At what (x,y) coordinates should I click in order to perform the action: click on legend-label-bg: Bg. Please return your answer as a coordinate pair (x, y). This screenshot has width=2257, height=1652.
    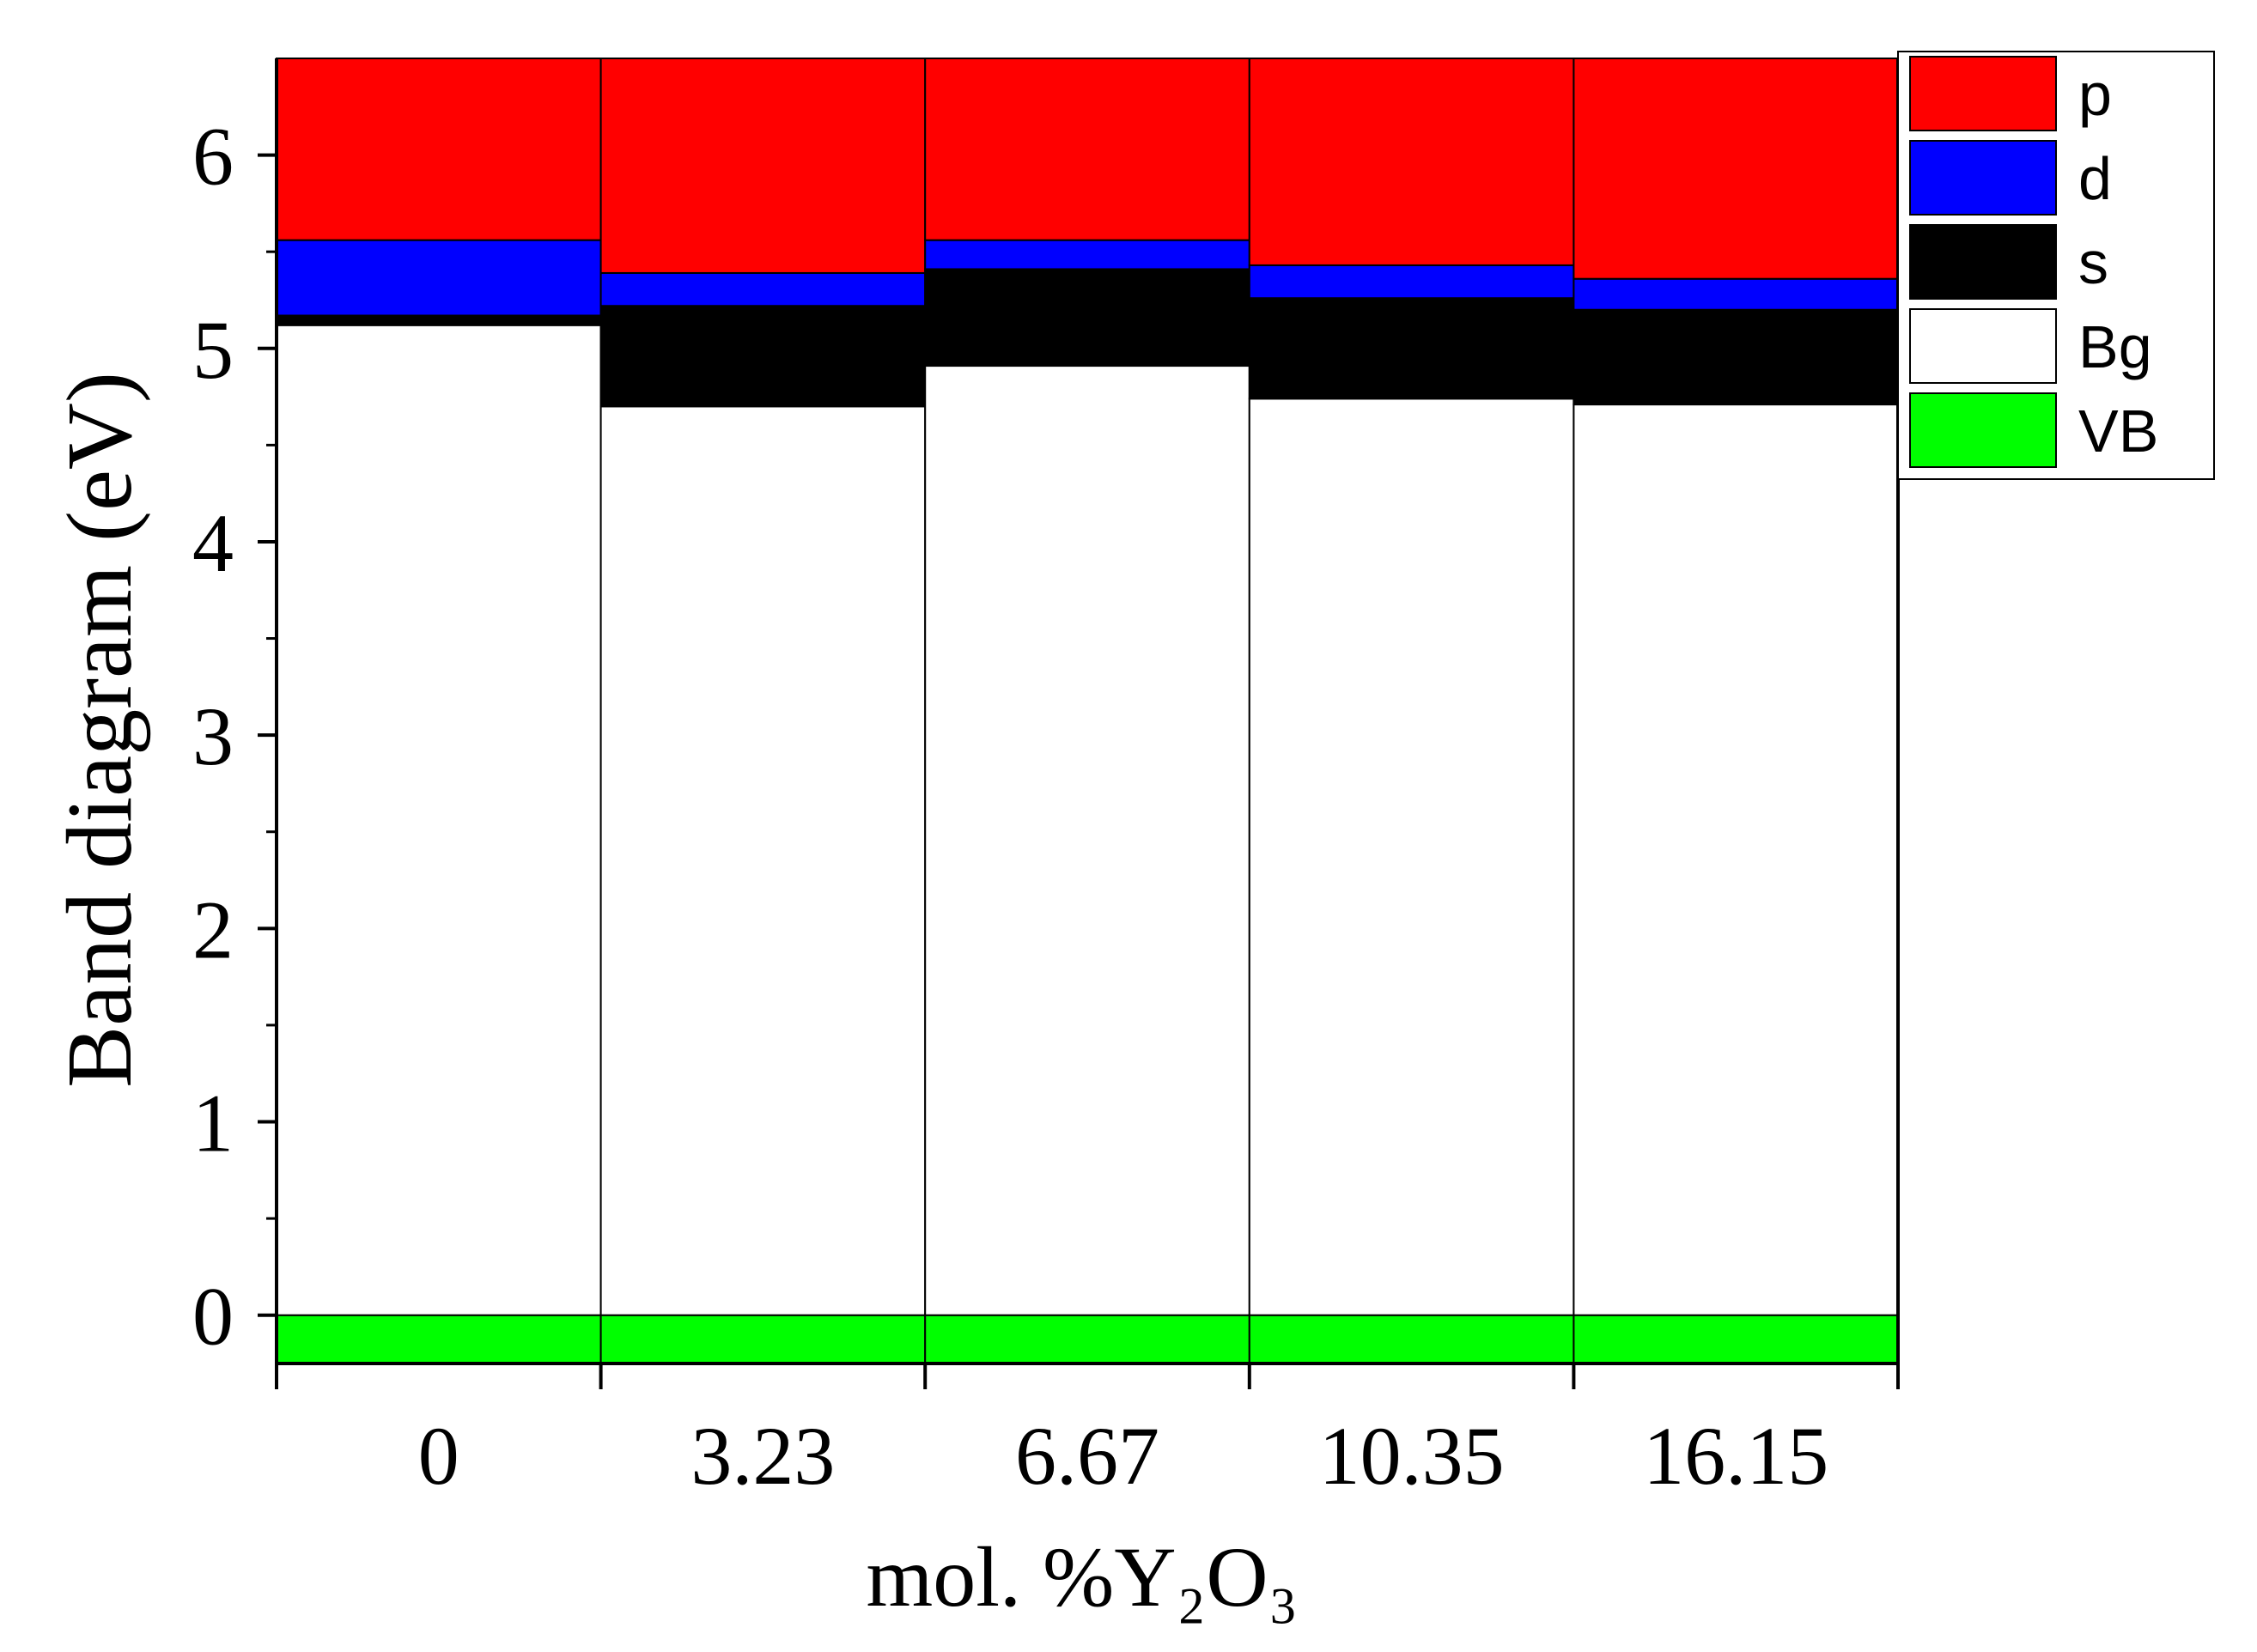
    Looking at the image, I should click on (2115, 346).